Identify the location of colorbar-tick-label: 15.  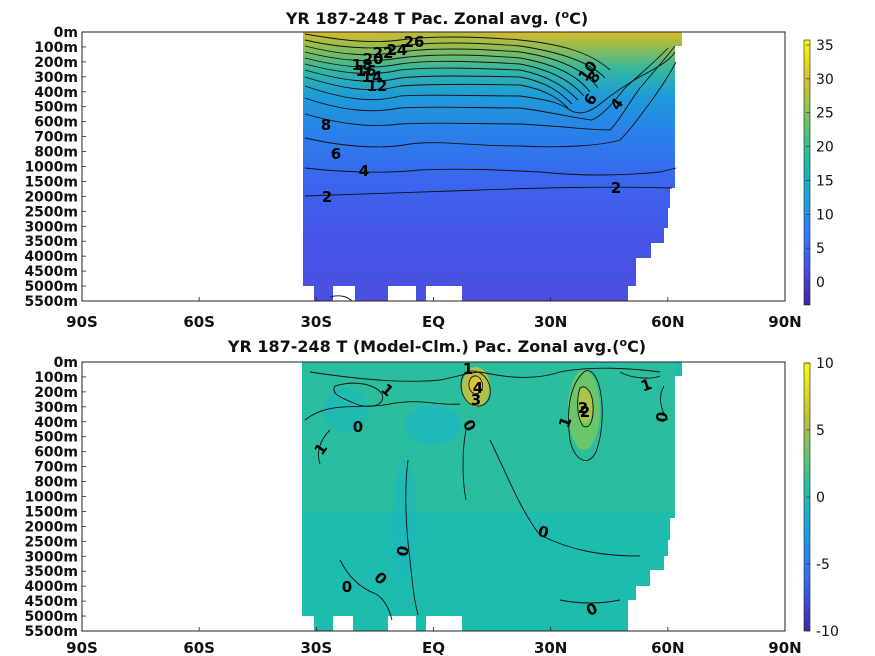
(825, 181).